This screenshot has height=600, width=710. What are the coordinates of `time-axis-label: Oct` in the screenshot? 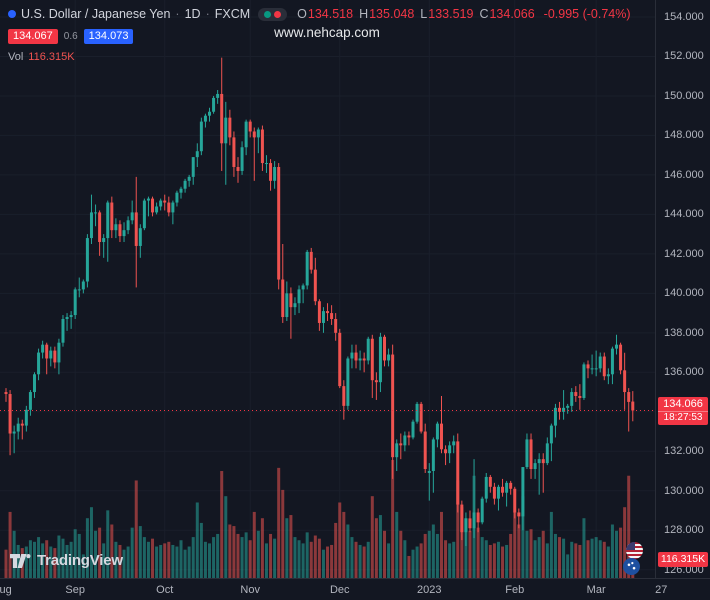 It's located at (165, 590).